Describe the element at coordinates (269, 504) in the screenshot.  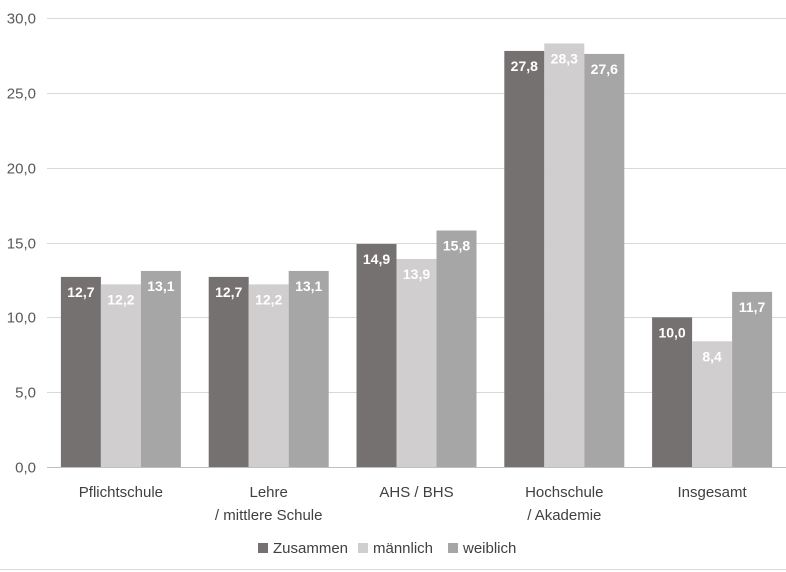
I see `category-label: Lehre / mittlere Schule` at that location.